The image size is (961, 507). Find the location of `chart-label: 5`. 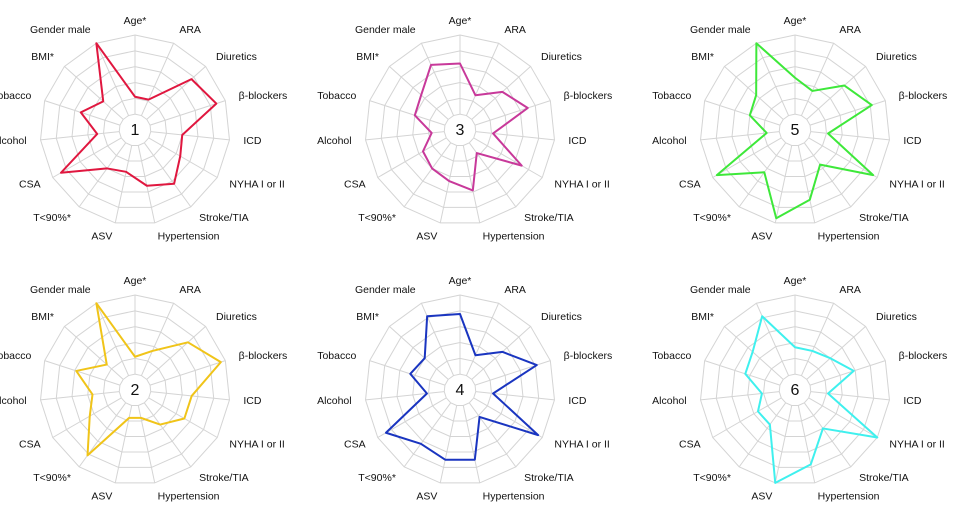

chart-label: 5 is located at coordinates (795, 130).